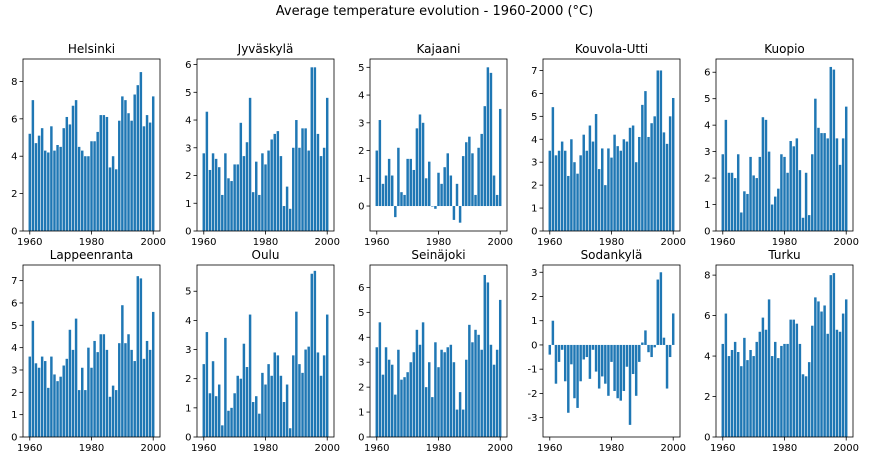 The width and height of the screenshot is (869, 462). Describe the element at coordinates (438, 255) in the screenshot. I see `panel-title: Seinäjoki` at that location.